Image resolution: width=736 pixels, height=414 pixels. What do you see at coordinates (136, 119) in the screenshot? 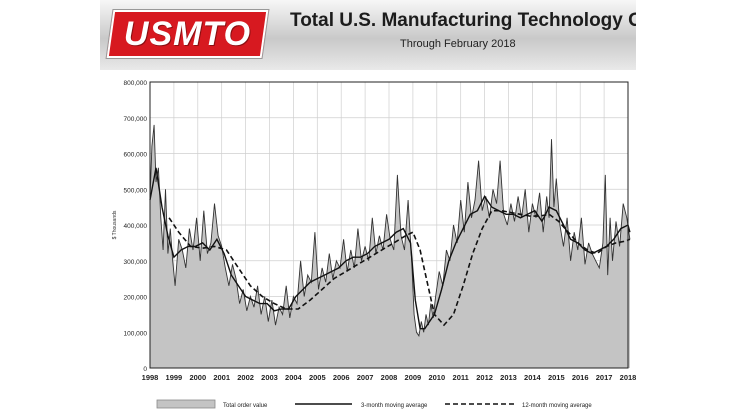
I see `y-tick-label: 700,000` at bounding box center [136, 119].